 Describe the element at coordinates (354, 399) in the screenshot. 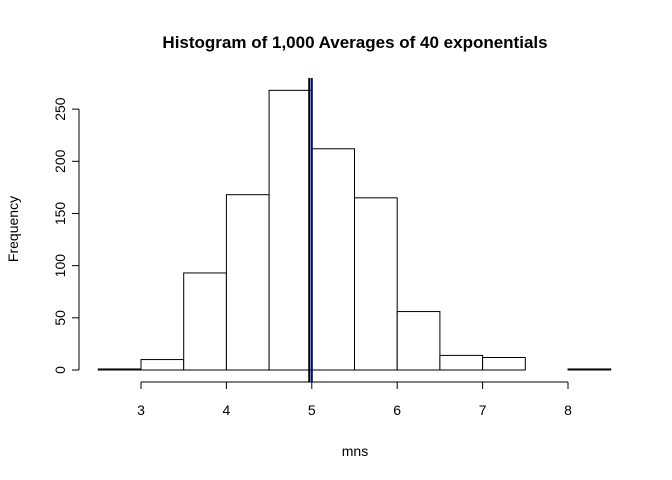

I see `x-axis: 3 4 5 6 7 8` at that location.